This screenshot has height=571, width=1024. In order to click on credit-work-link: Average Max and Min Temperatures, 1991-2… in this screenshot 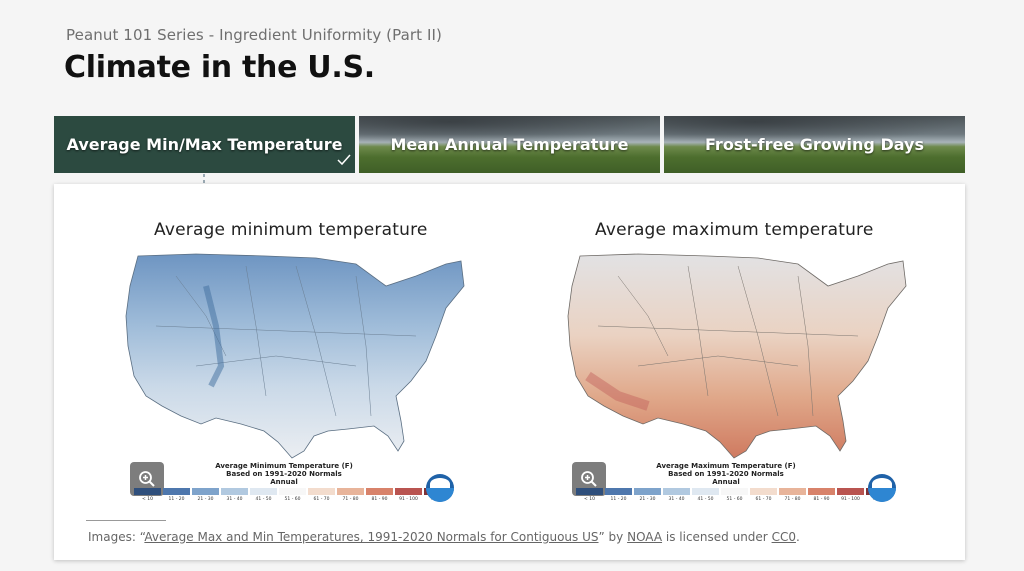, I will do `click(371, 537)`.